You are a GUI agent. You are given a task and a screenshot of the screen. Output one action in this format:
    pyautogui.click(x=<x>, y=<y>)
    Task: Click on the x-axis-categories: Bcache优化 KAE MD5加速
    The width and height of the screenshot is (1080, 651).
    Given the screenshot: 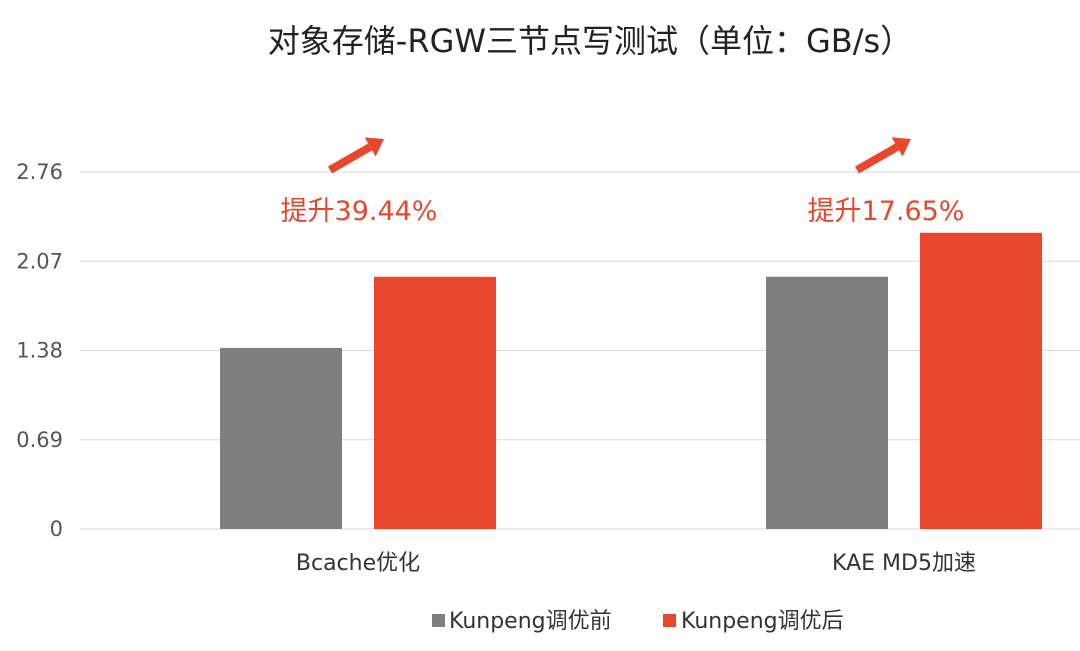 What is the action you would take?
    pyautogui.click(x=636, y=563)
    